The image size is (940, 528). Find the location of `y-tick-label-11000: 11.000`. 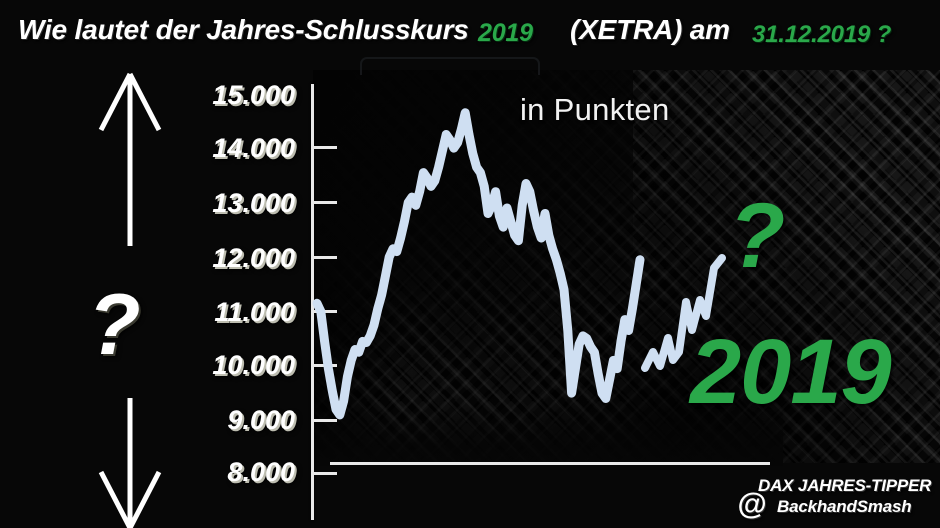

y-tick-label-11000: 11.000 is located at coordinates (254, 312).